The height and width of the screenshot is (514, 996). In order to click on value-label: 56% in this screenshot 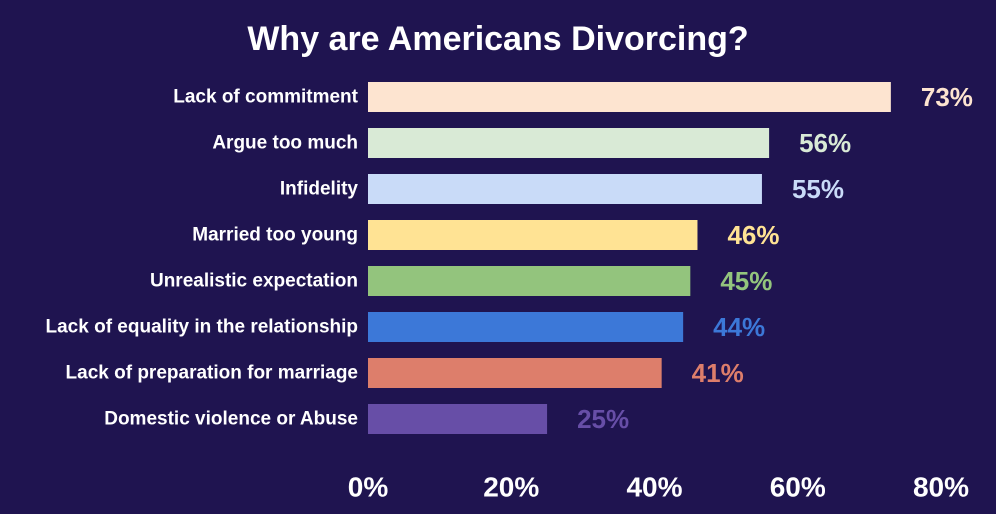, I will do `click(825, 143)`.